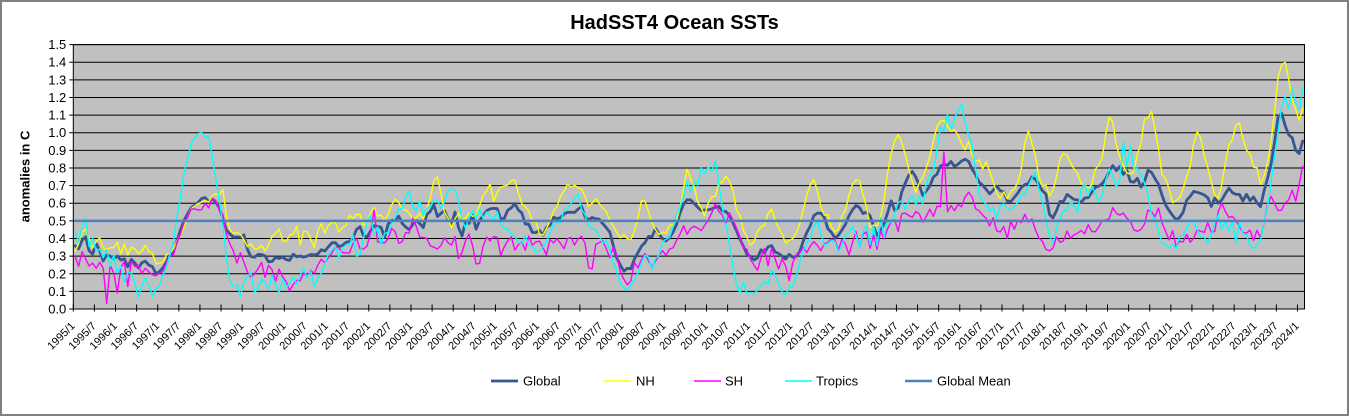 Image resolution: width=1349 pixels, height=416 pixels. I want to click on svg-text: 1.0, so click(57, 132).